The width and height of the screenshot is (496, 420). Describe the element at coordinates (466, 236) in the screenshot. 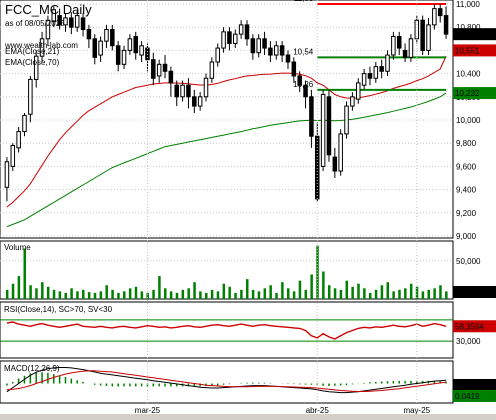

I see `price-tick-label: 9,000` at that location.